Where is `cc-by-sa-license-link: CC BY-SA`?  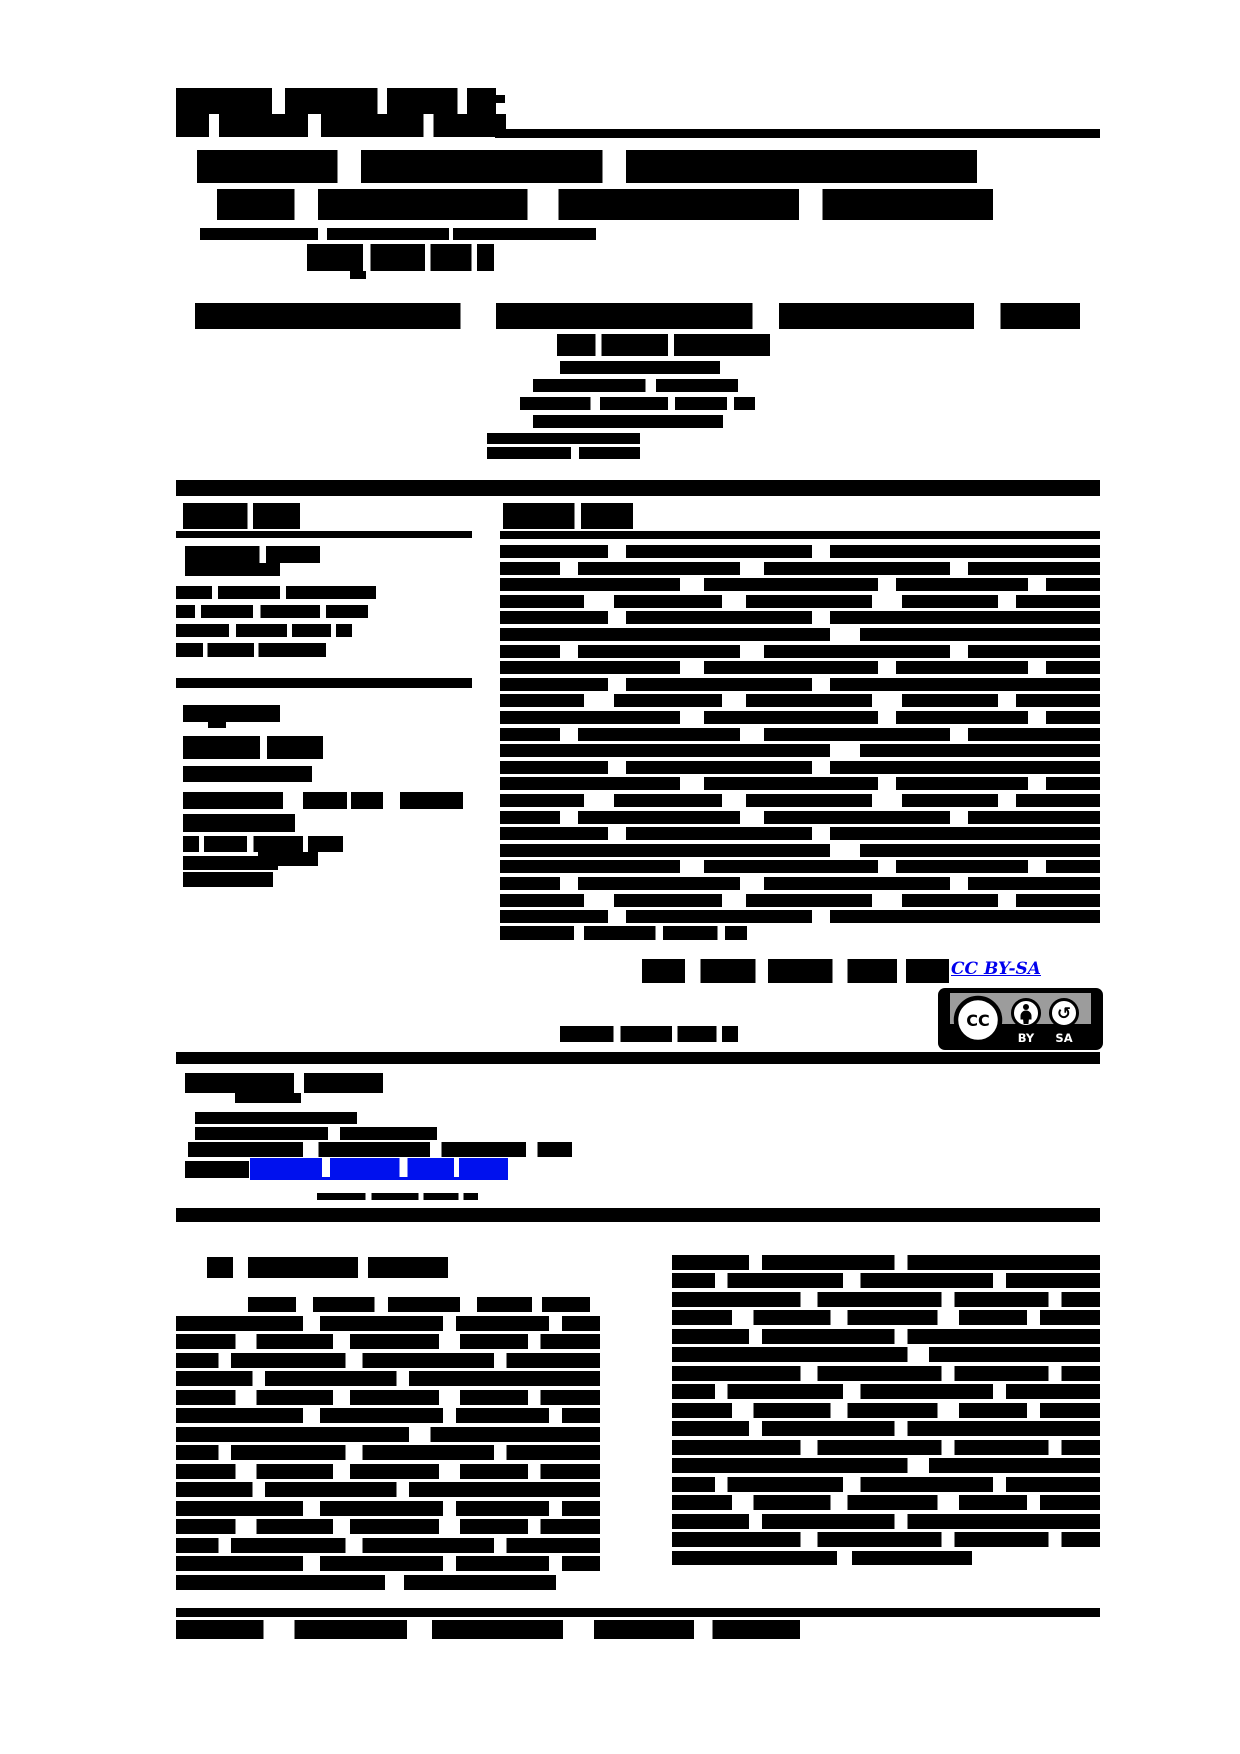 cc-by-sa-license-link: CC BY-SA is located at coordinates (996, 969).